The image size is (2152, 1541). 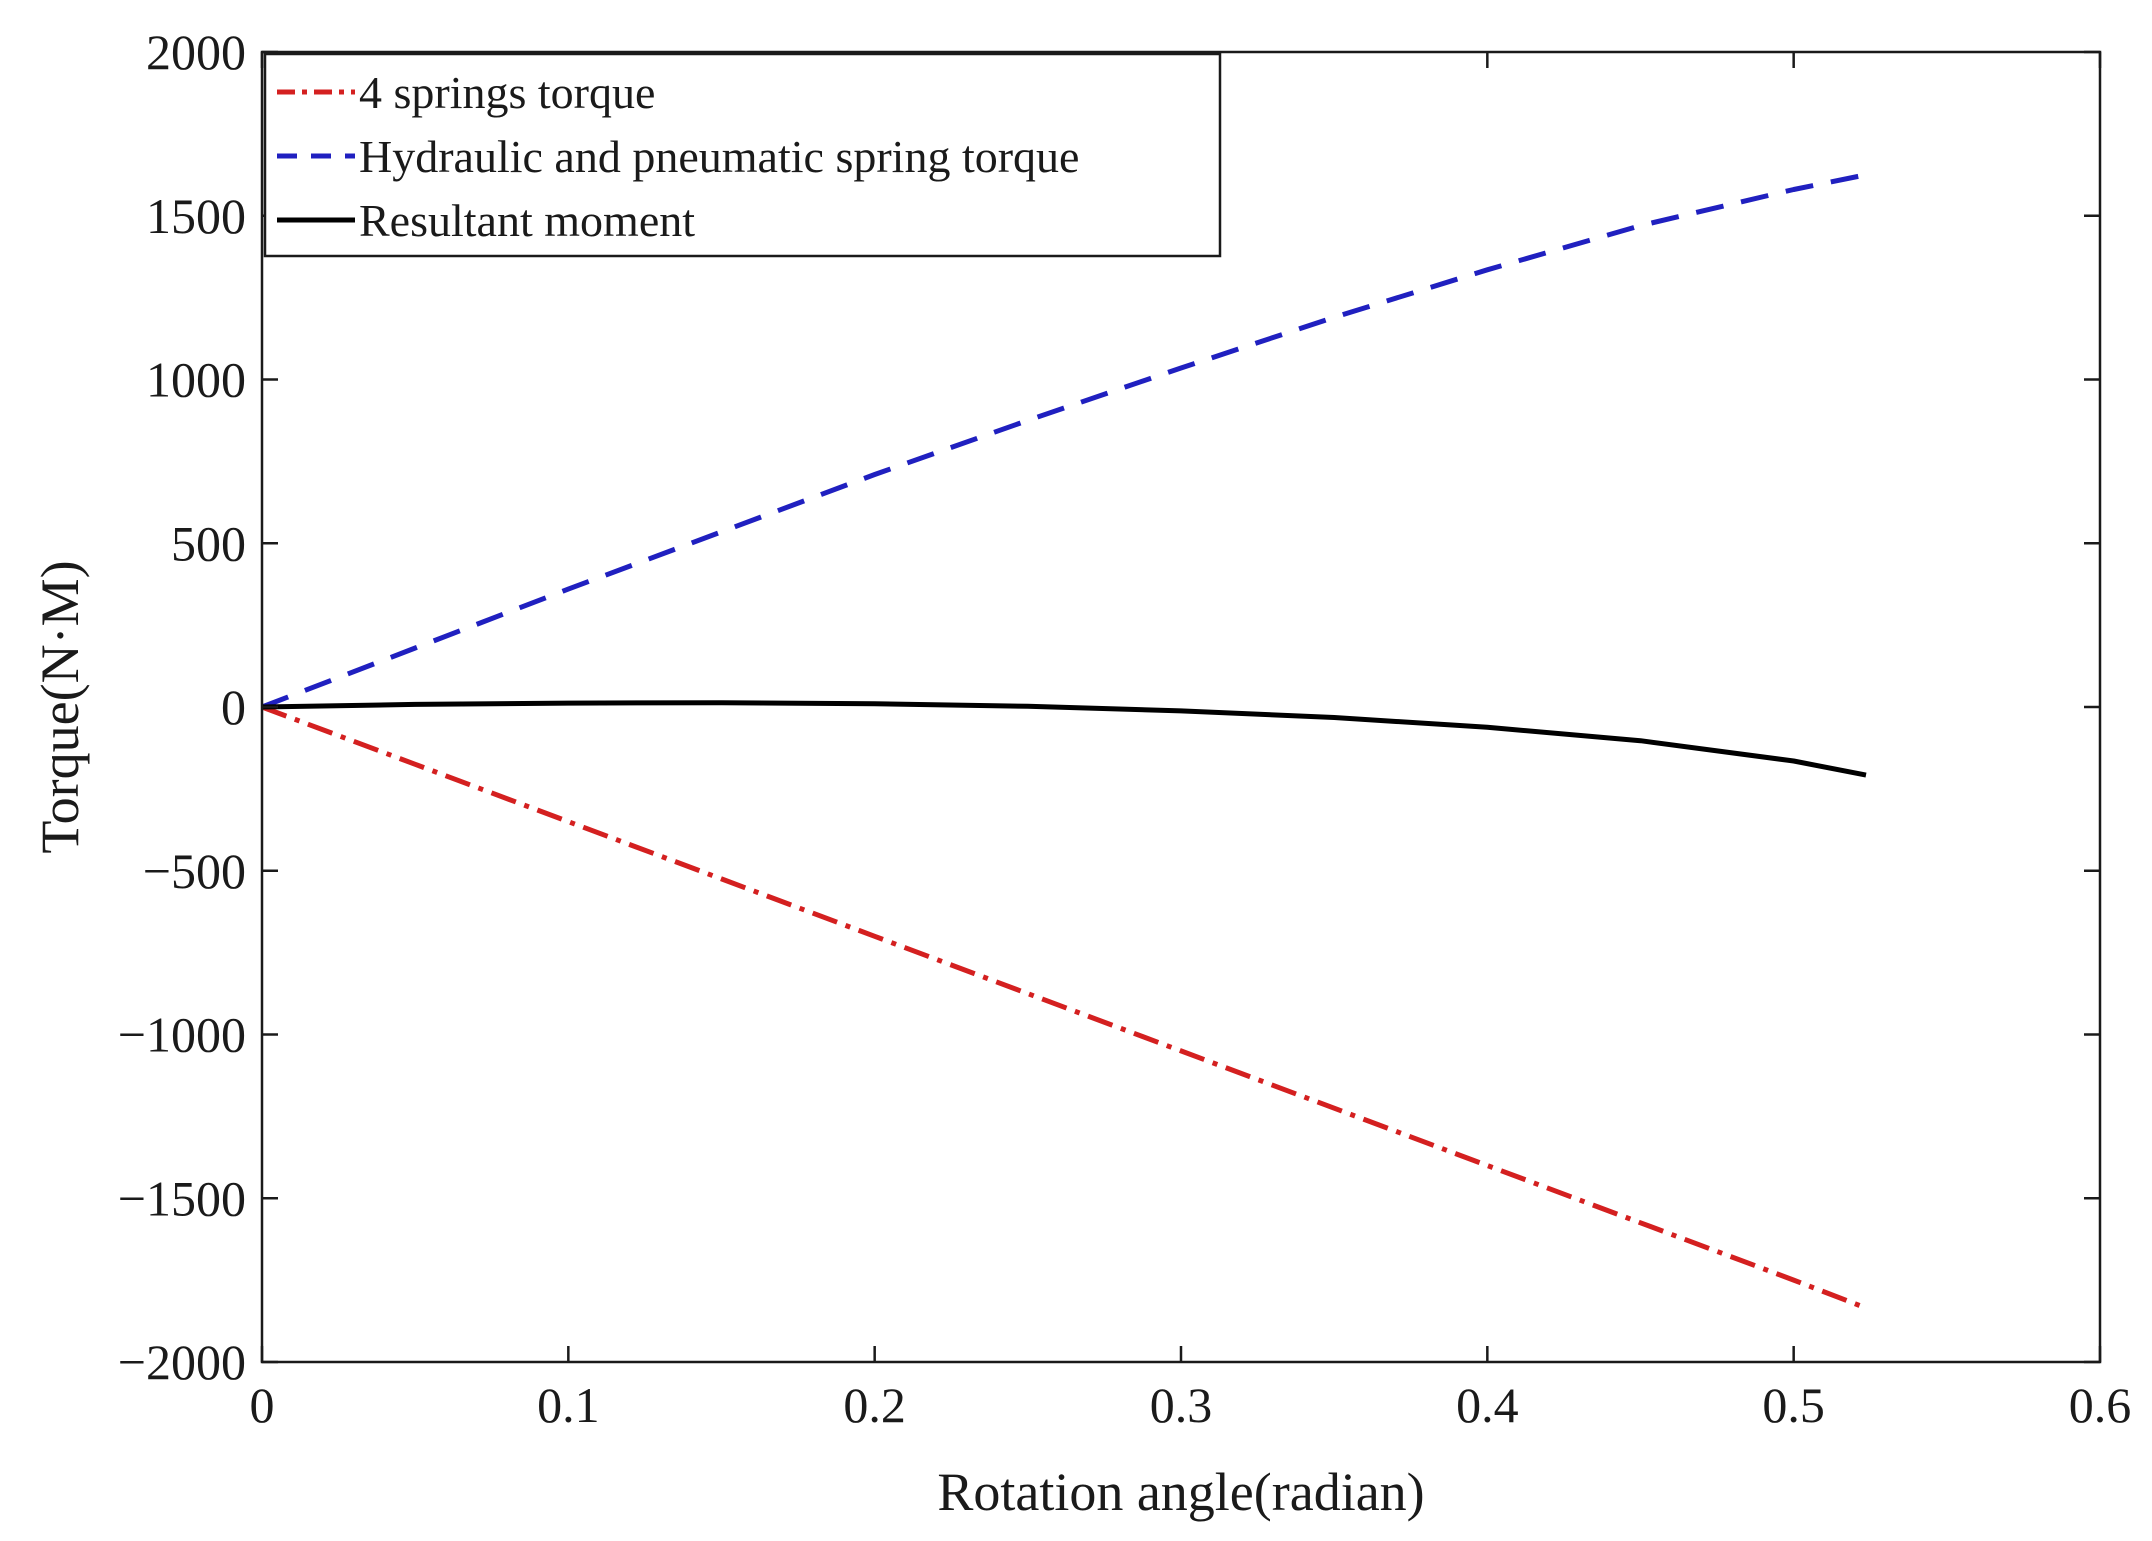 I want to click on x-tick-label: 0.5, so click(x=1793, y=1405).